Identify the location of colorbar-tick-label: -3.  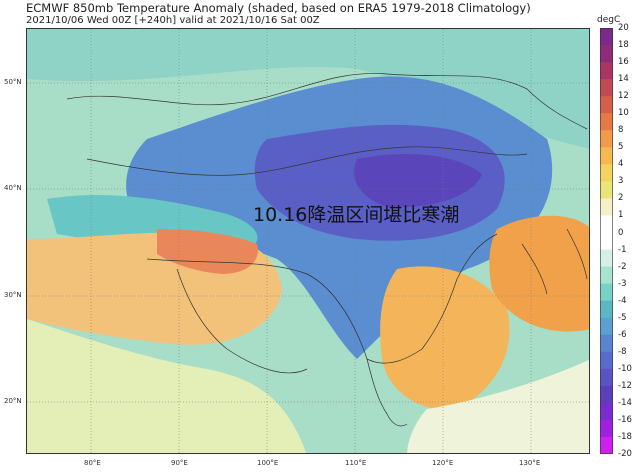
(622, 283).